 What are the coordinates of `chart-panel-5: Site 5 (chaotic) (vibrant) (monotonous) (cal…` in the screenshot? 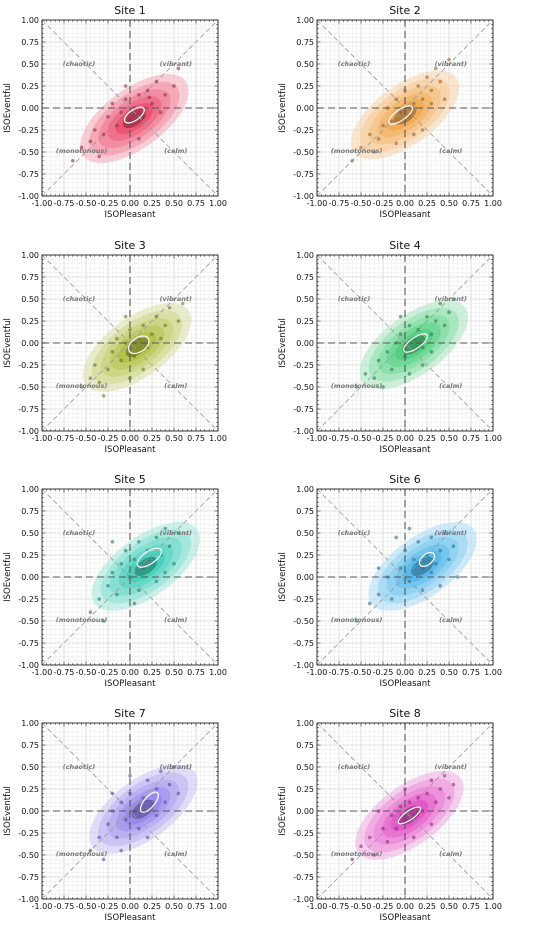 It's located at (115, 581).